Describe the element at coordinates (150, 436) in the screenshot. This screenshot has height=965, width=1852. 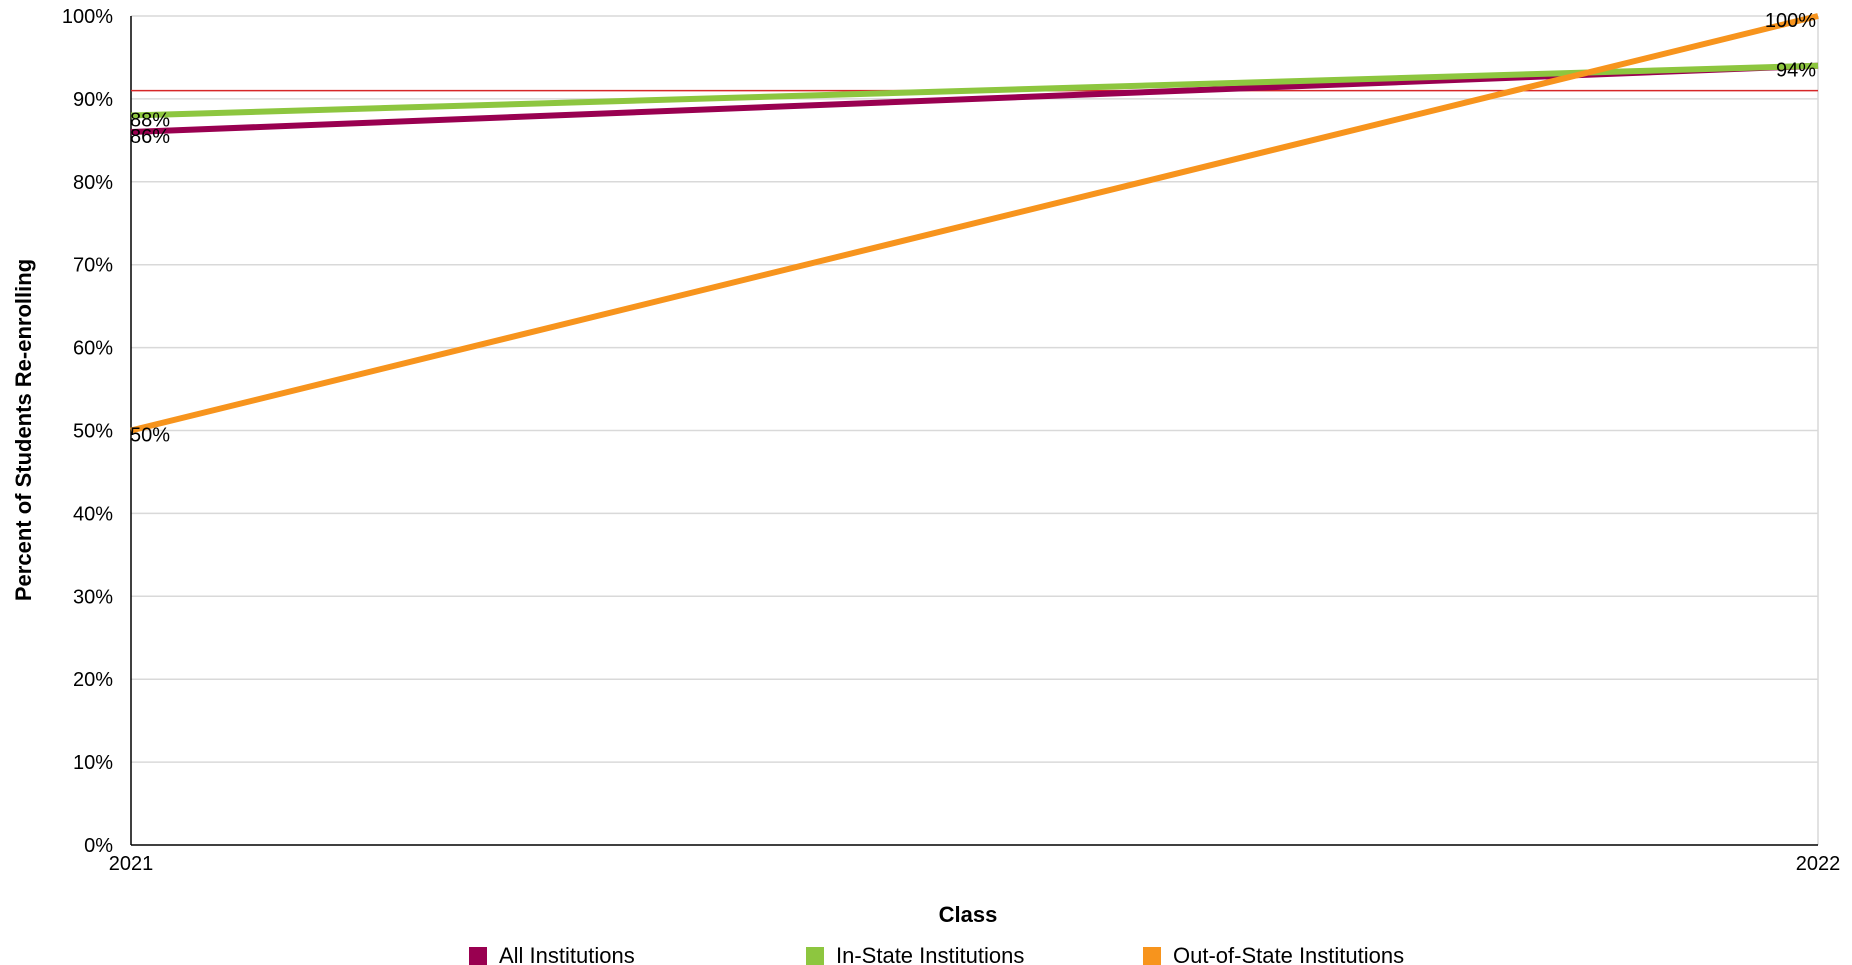
I see `data-label: 50%` at that location.